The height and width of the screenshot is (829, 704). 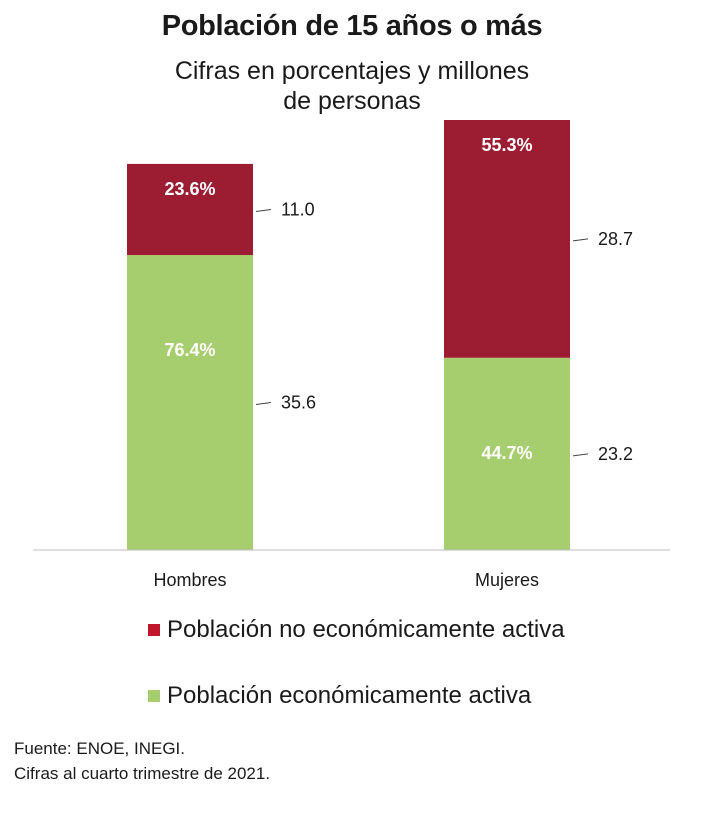 What do you see at coordinates (580, 240) in the screenshot?
I see `leader-line-inactive-mujeres` at bounding box center [580, 240].